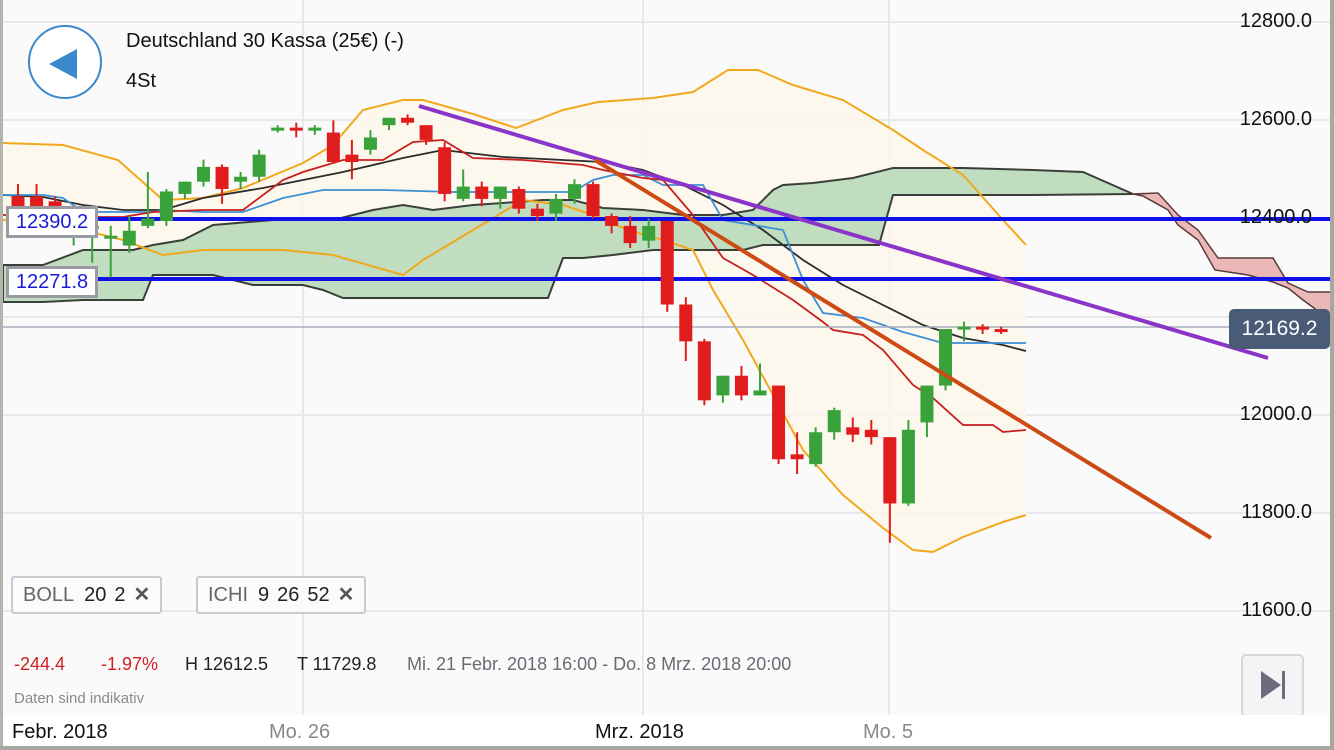 Image resolution: width=1334 pixels, height=750 pixels. What do you see at coordinates (228, 595) in the screenshot?
I see `indicator-name: ICHI` at bounding box center [228, 595].